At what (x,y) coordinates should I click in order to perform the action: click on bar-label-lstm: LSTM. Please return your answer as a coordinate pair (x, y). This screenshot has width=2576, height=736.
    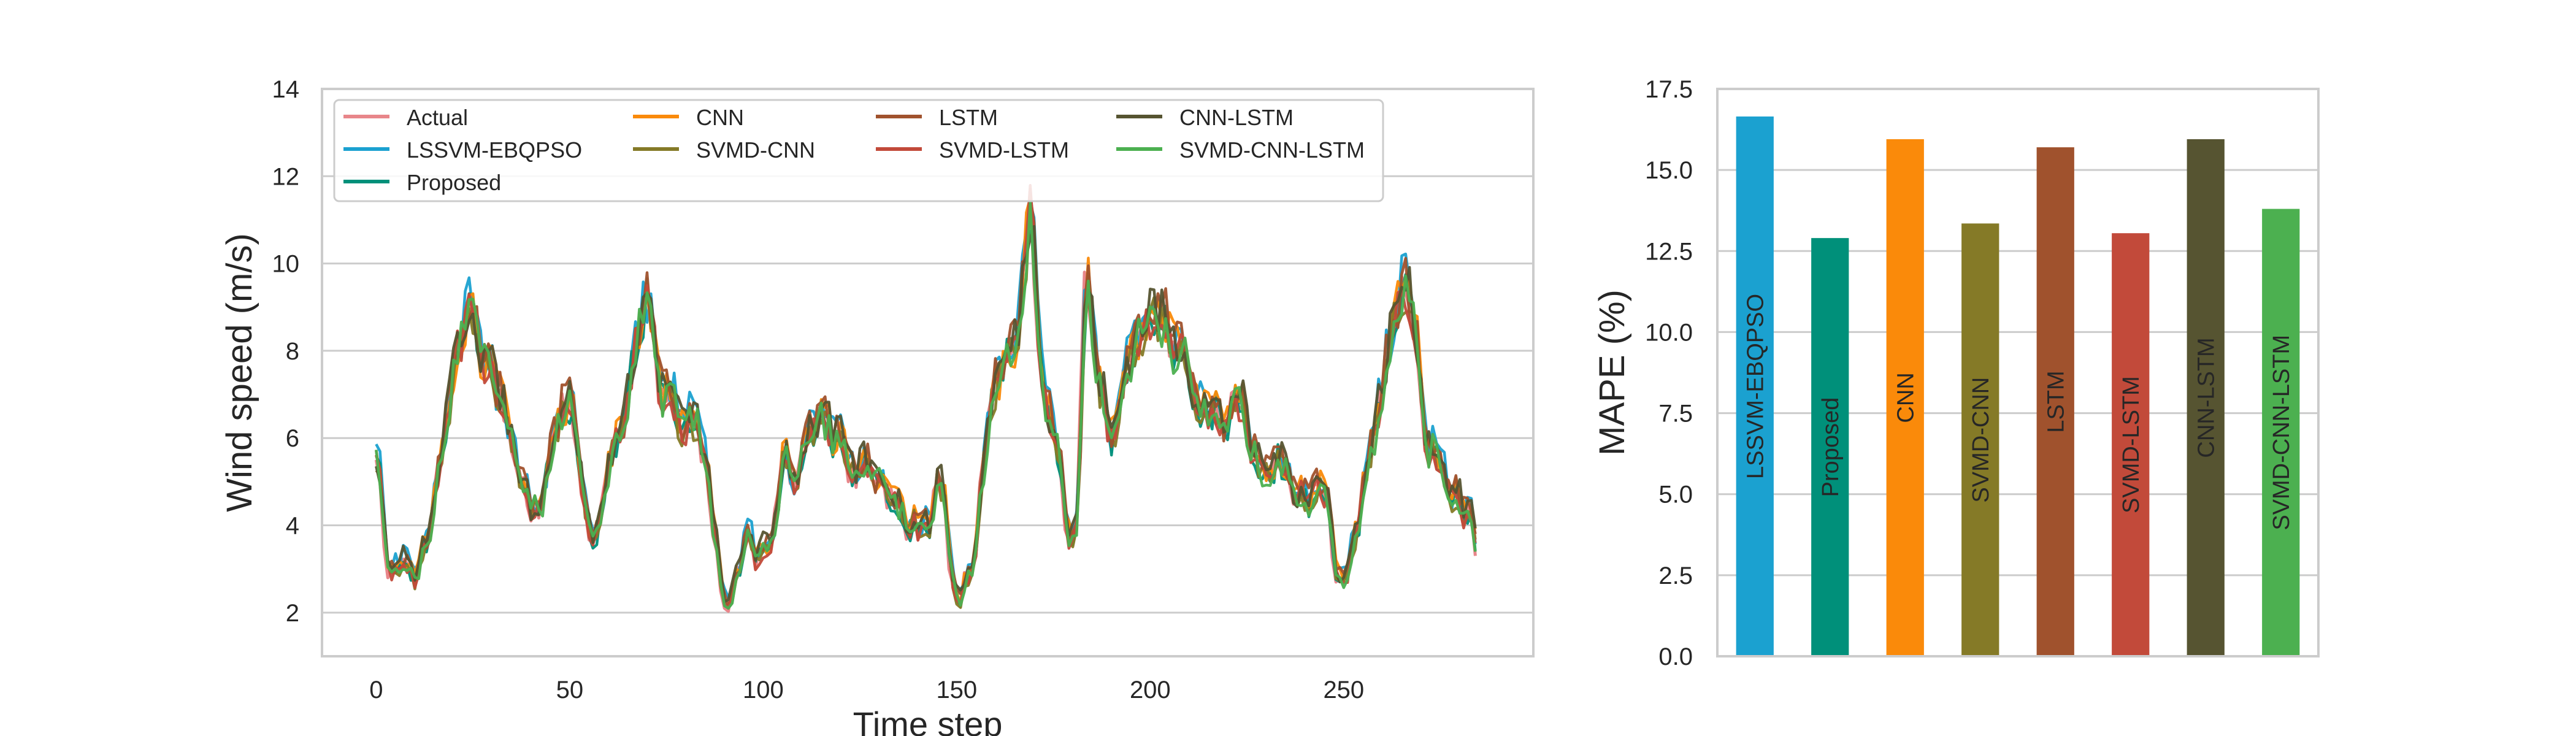
    Looking at the image, I should click on (2056, 401).